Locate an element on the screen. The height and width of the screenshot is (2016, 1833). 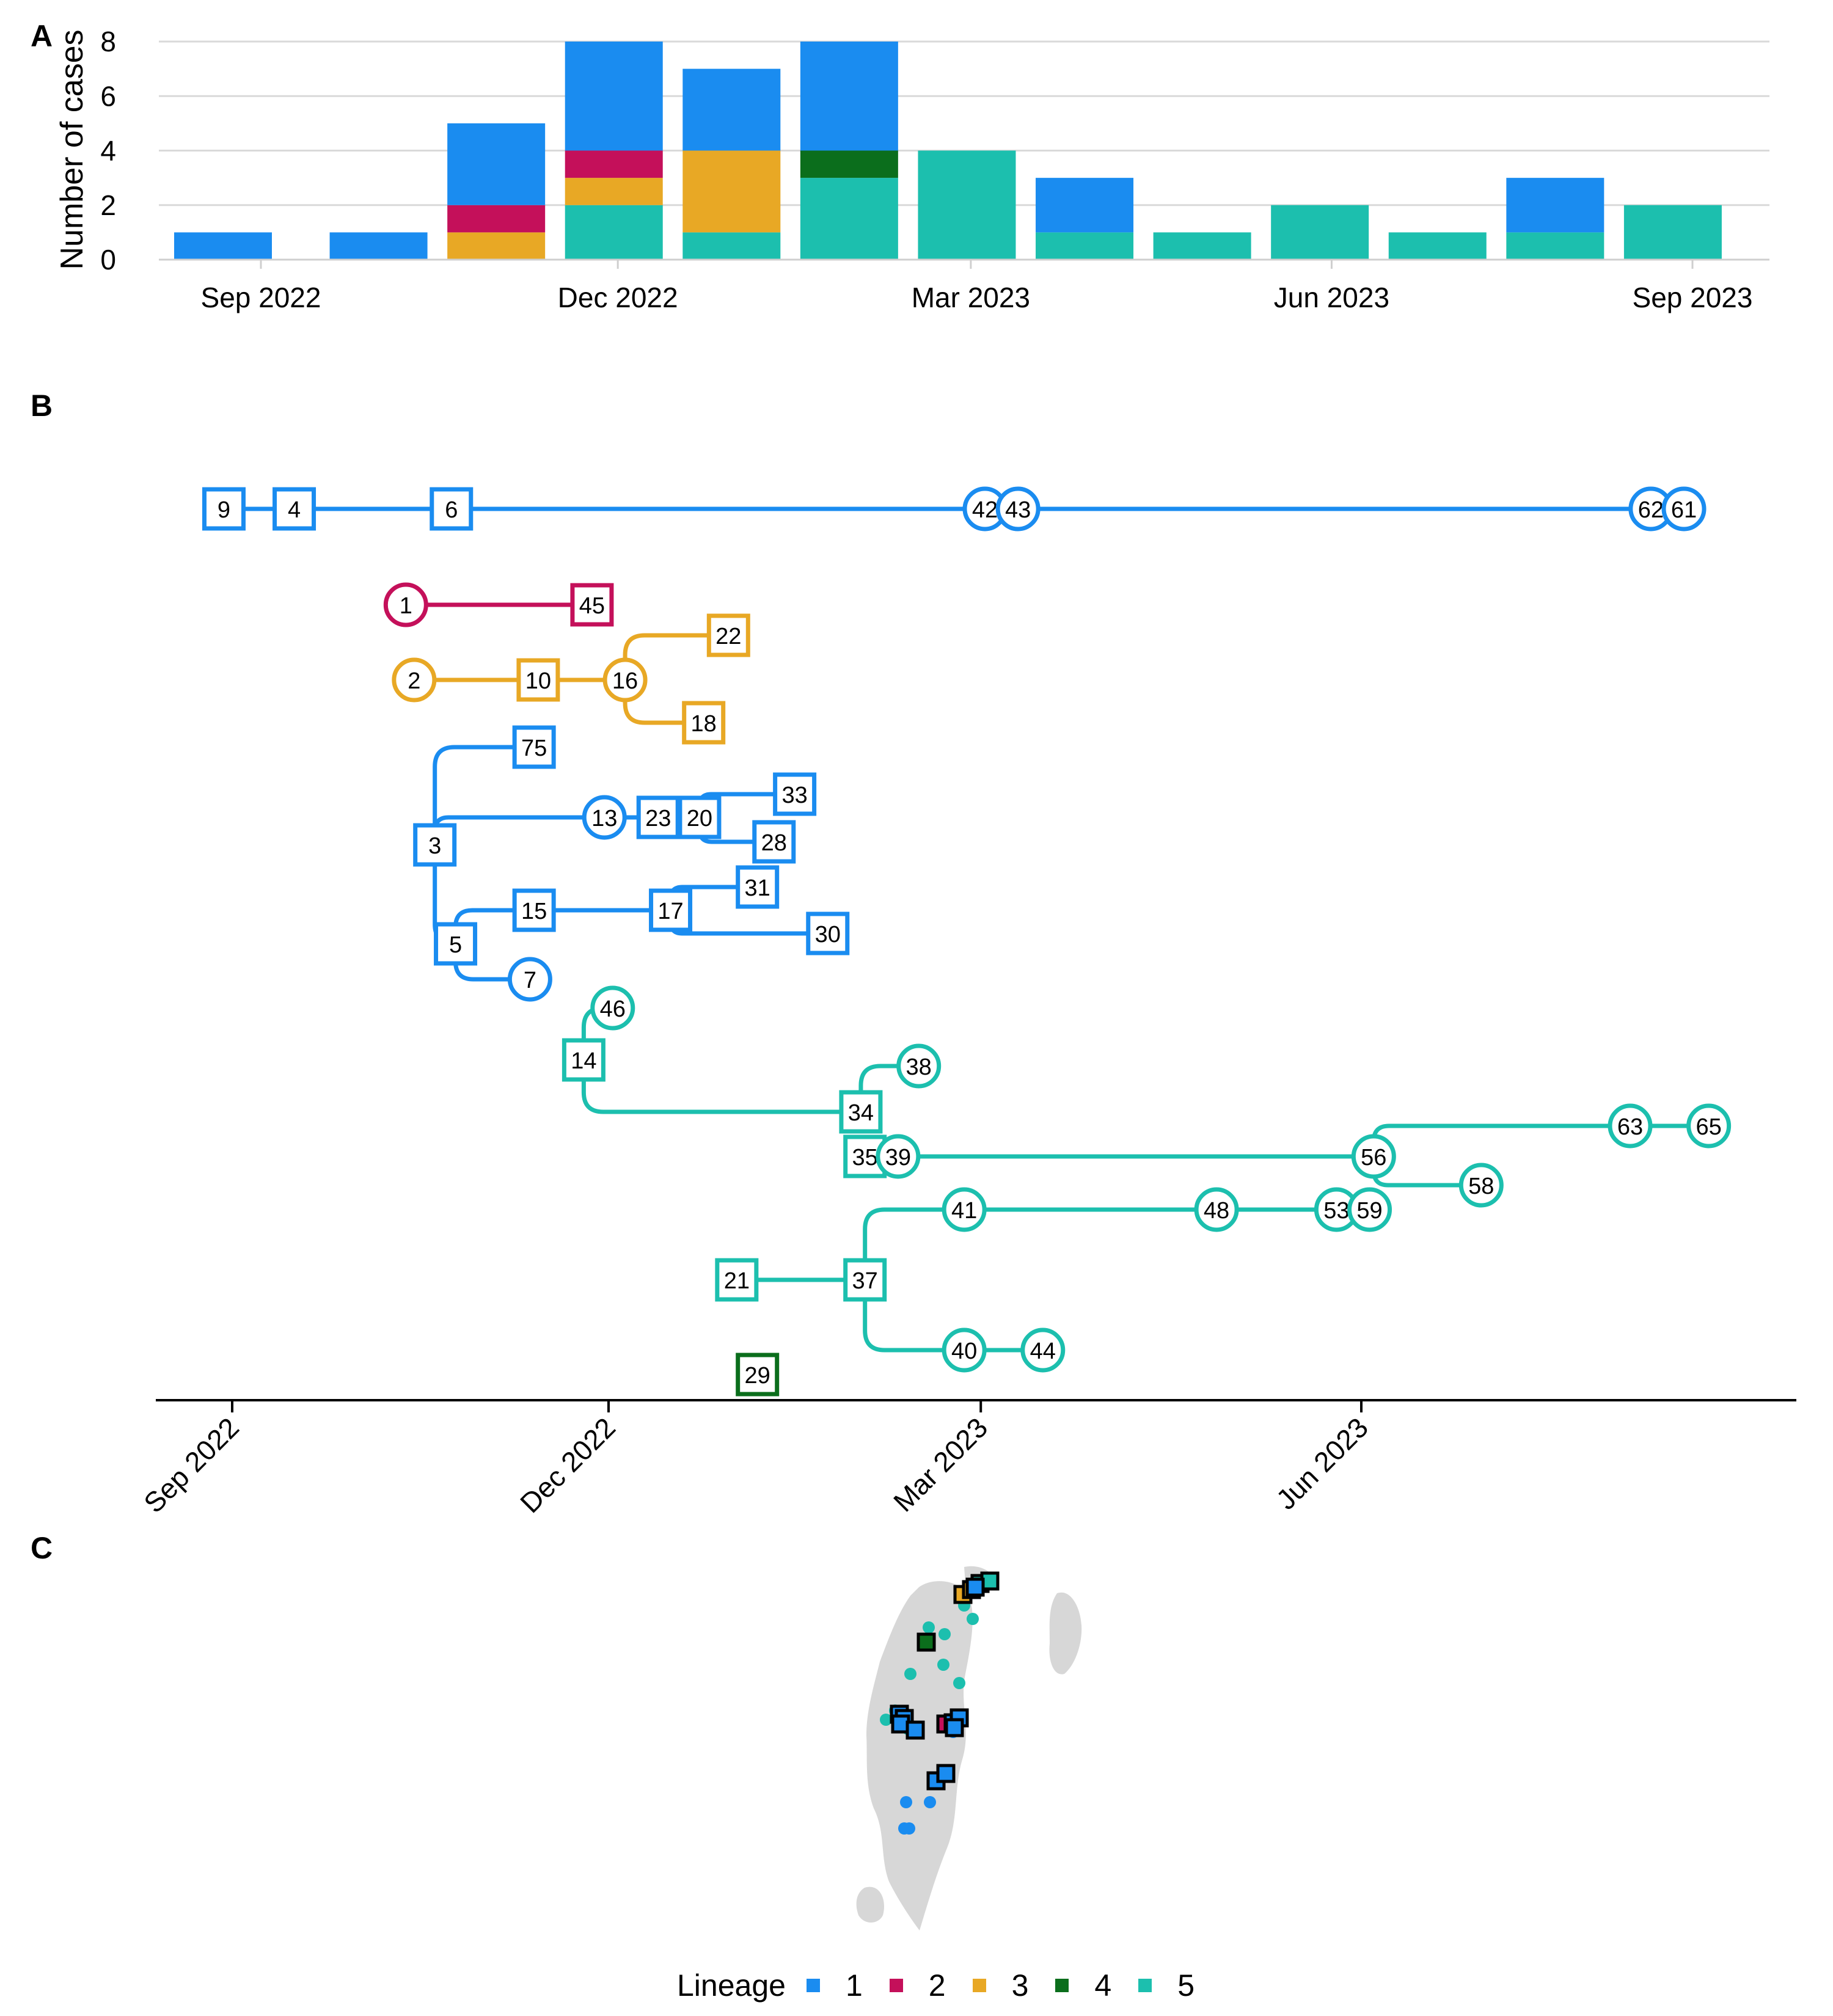
case-node-13: 13 is located at coordinates (604, 818).